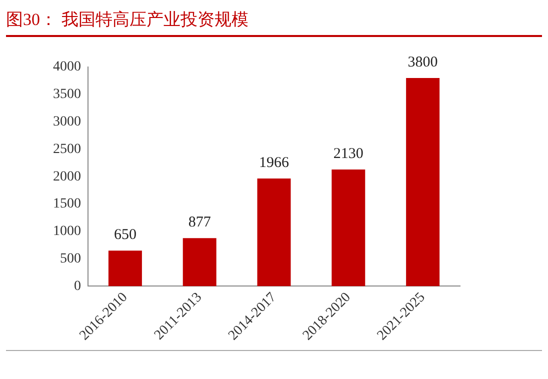 Image resolution: width=548 pixels, height=379 pixels. Describe the element at coordinates (423, 62) in the screenshot. I see `data-label: 3800` at that location.